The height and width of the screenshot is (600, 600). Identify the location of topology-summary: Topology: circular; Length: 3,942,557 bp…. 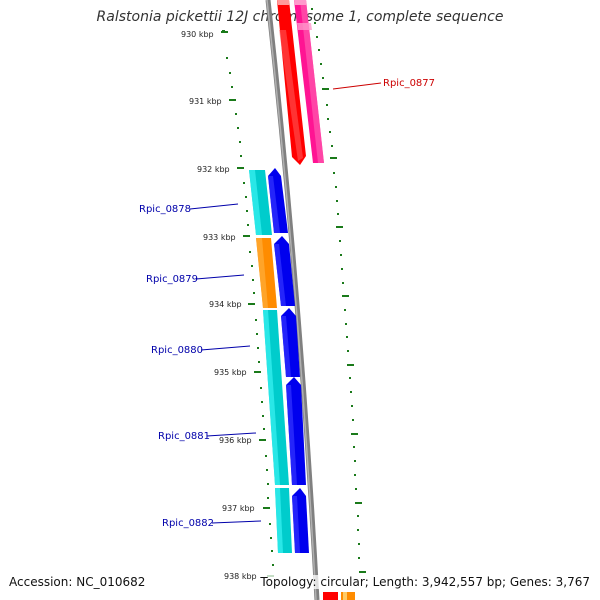
(425, 582).